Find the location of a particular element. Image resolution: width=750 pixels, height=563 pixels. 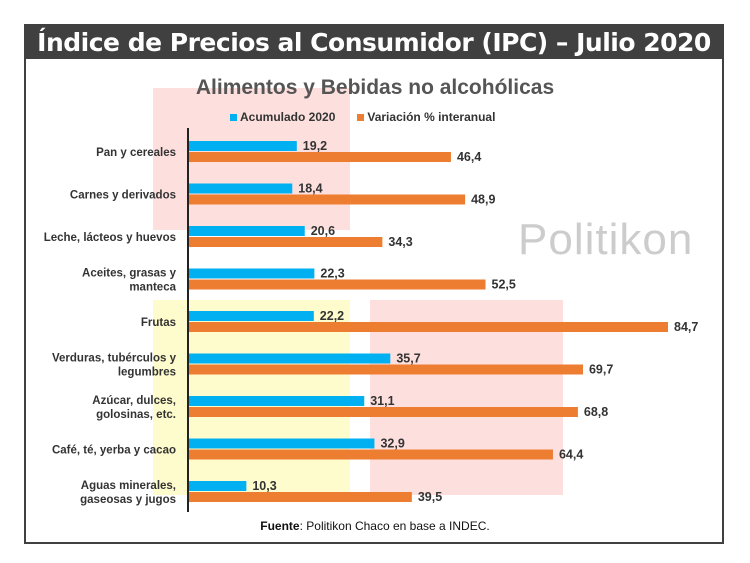

data-label: 64,4 is located at coordinates (571, 455).